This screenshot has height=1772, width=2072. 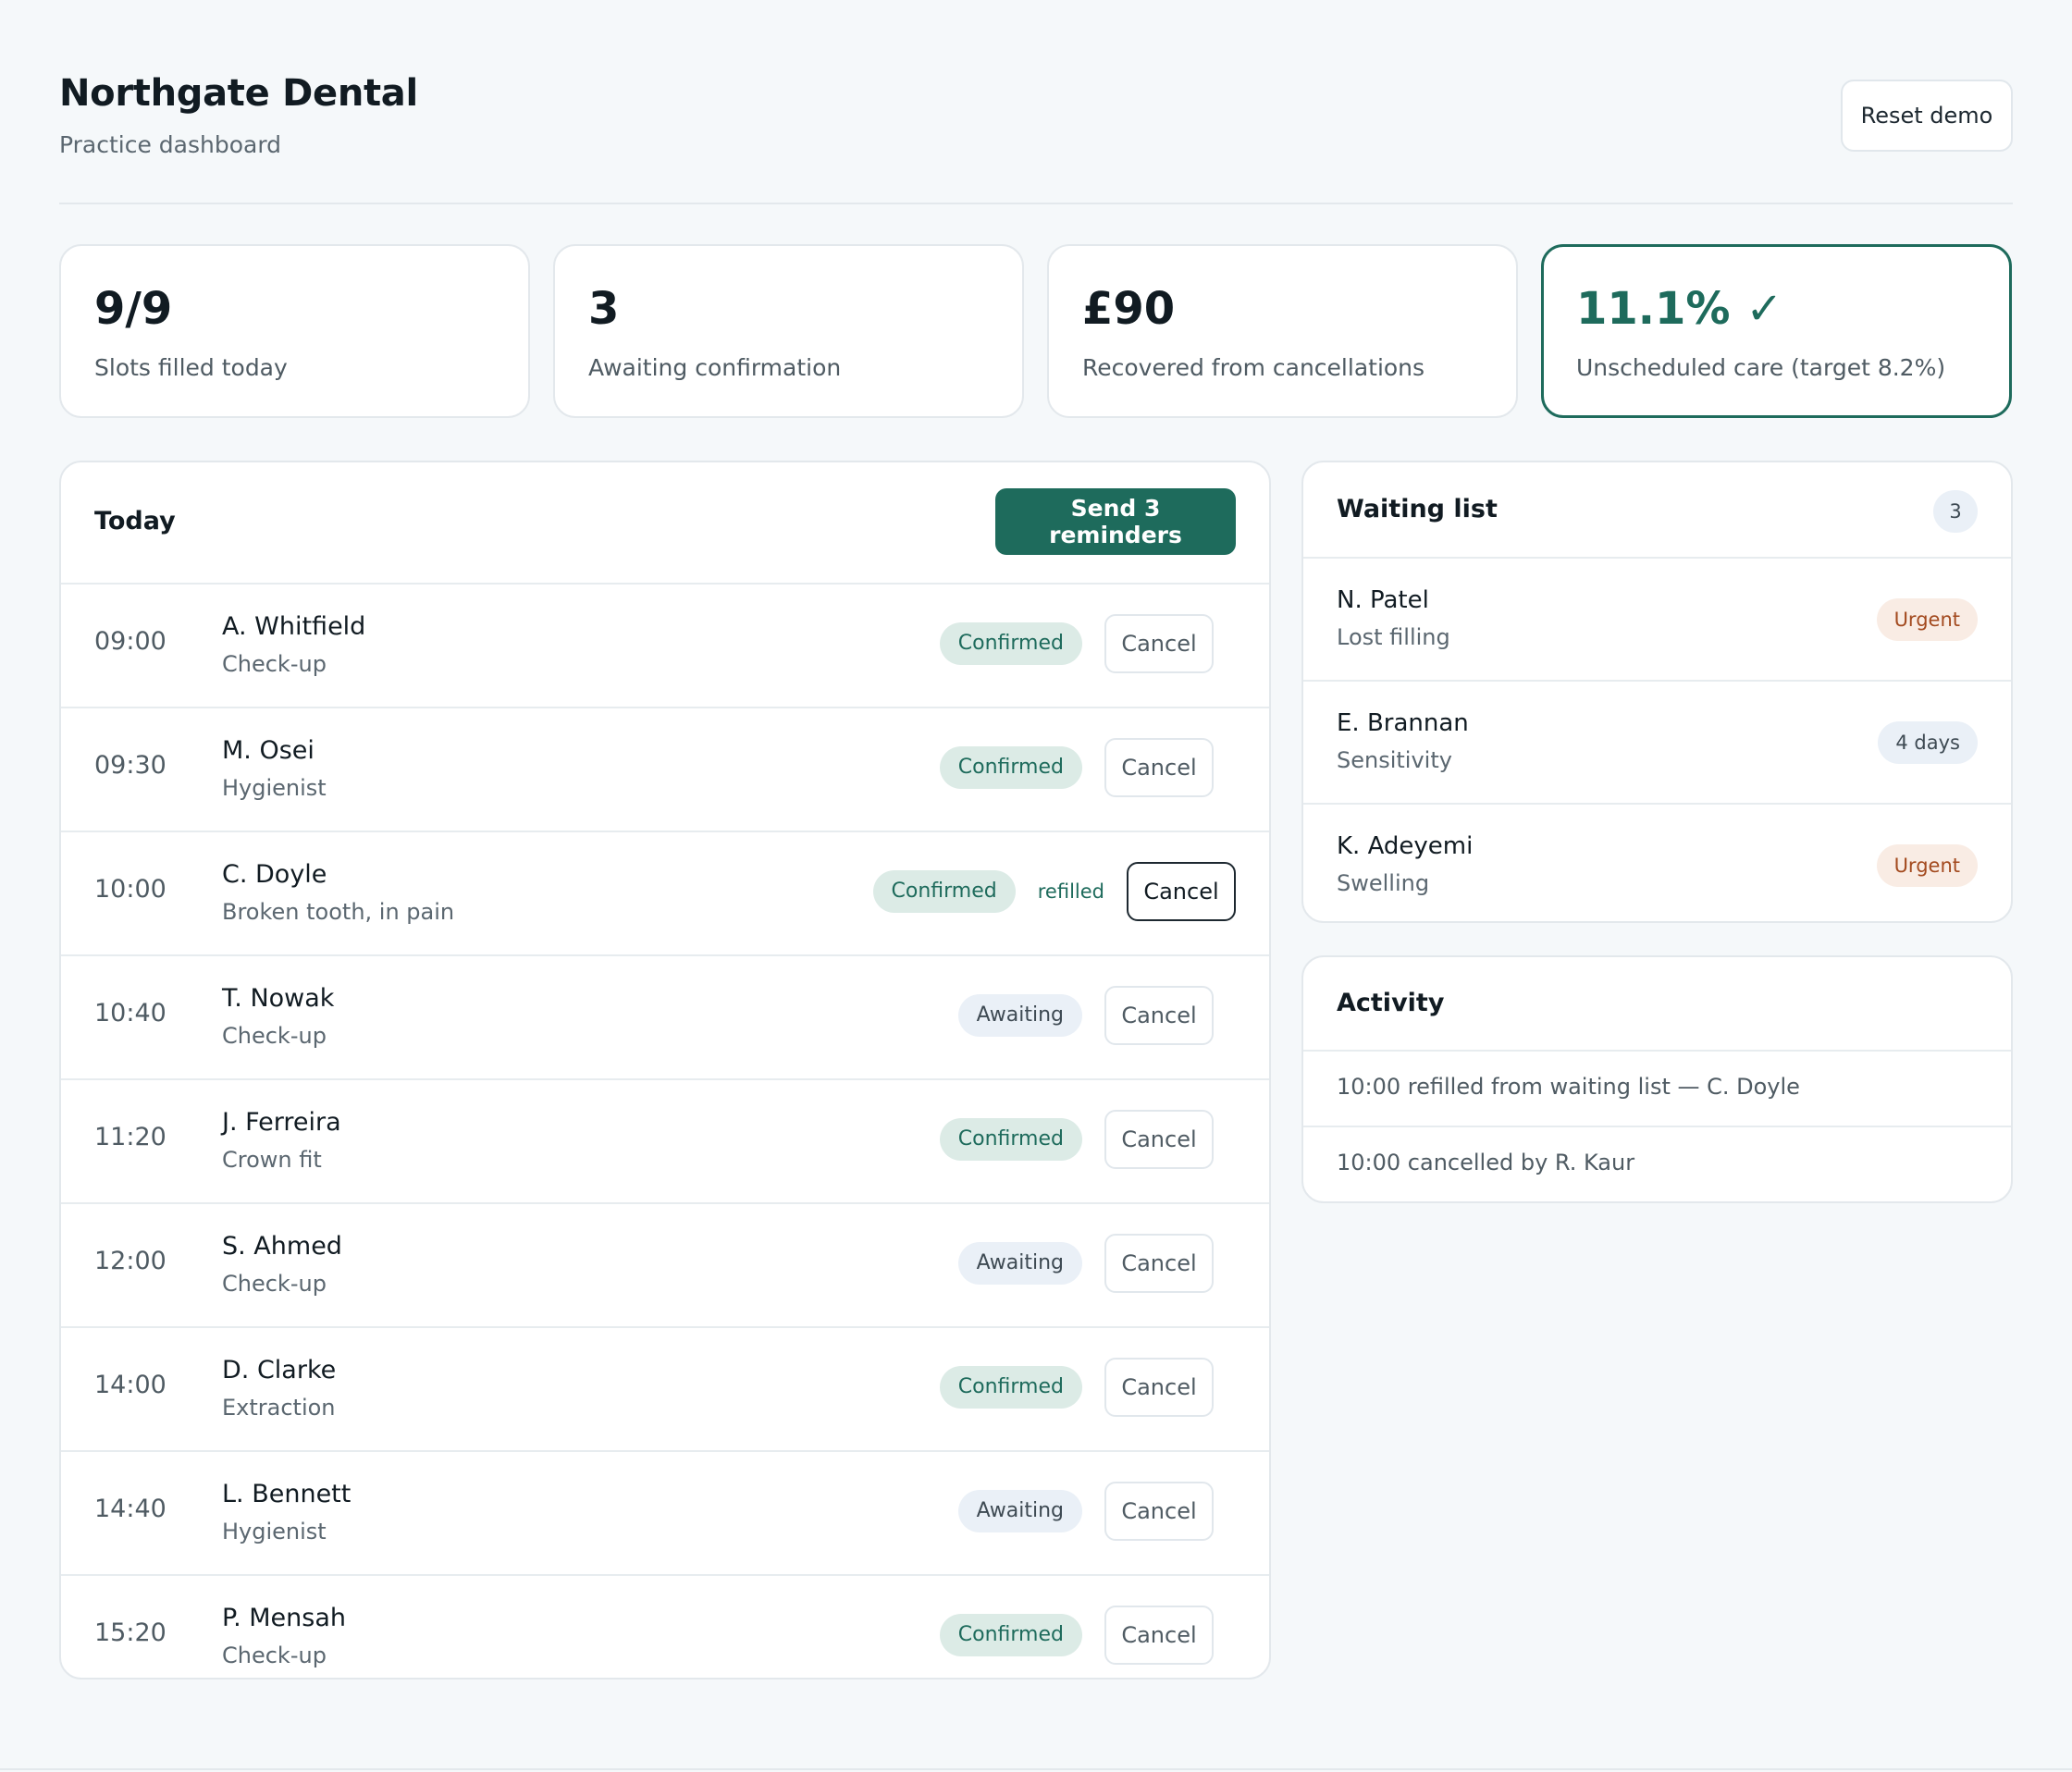 I want to click on stat-label: Unscheduled care (target 8.2%), so click(x=1761, y=367).